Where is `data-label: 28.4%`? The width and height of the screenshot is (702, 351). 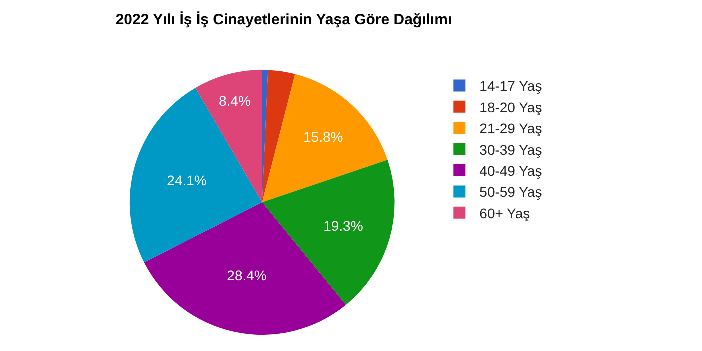
data-label: 28.4% is located at coordinates (247, 275).